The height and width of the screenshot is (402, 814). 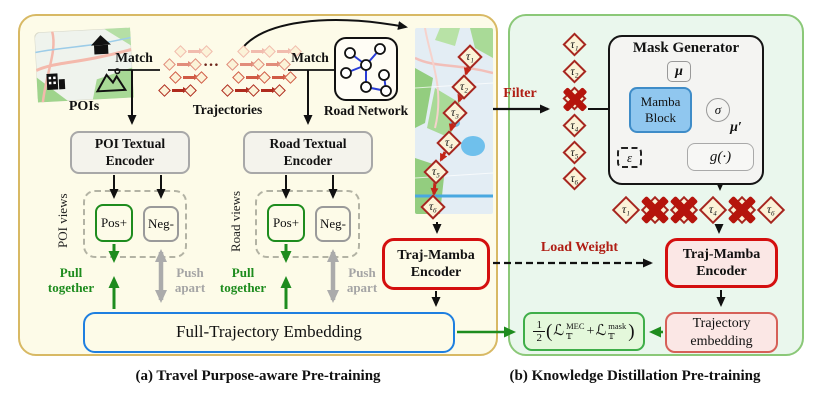 What do you see at coordinates (579, 247) in the screenshot?
I see `load-weight-label: Load Weight` at bounding box center [579, 247].